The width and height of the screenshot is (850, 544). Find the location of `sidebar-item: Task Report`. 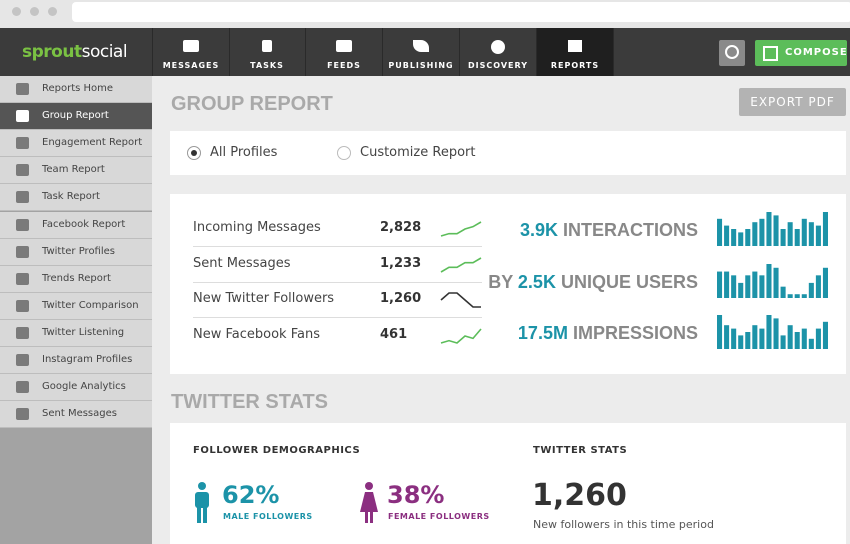

sidebar-item: Task Report is located at coordinates (76, 198).